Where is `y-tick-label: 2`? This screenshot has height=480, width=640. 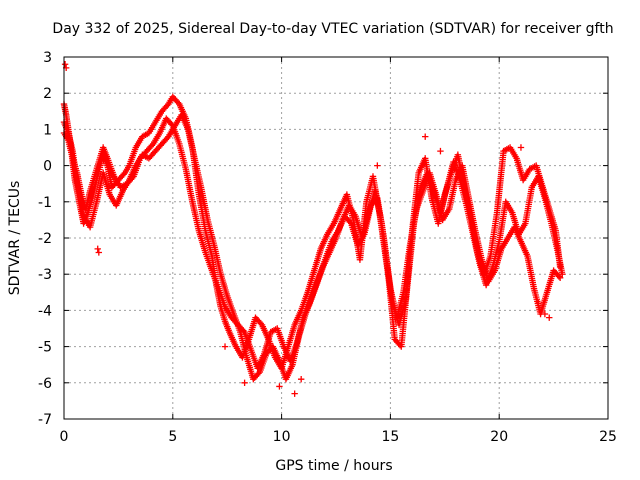 y-tick-label: 2 is located at coordinates (47, 94).